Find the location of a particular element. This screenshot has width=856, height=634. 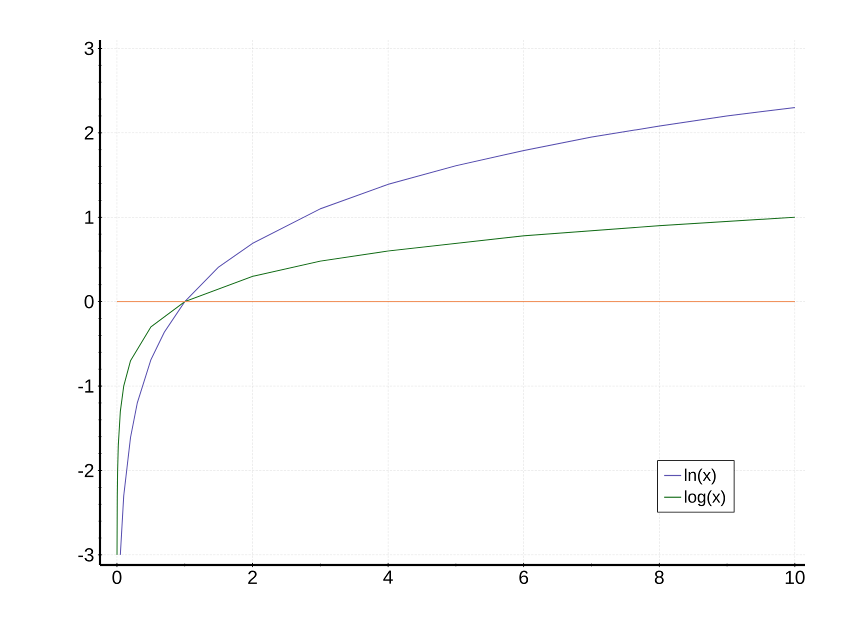

y-tick-label: -1 is located at coordinates (86, 386).